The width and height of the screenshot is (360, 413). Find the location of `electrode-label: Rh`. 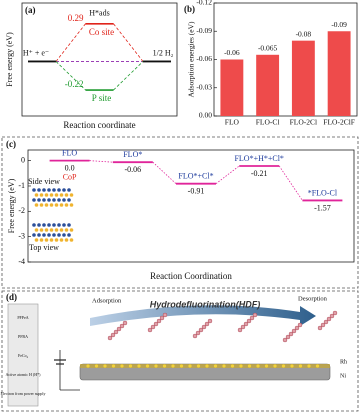

electrode-label: Rh is located at coordinates (343, 362).